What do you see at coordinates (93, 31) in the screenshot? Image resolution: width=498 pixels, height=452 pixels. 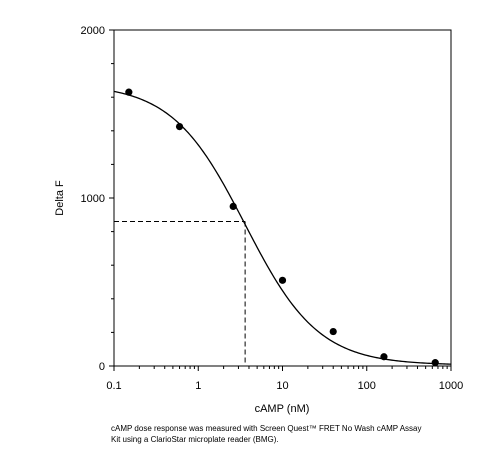 I see `y-tick-label: 2000` at bounding box center [93, 31].